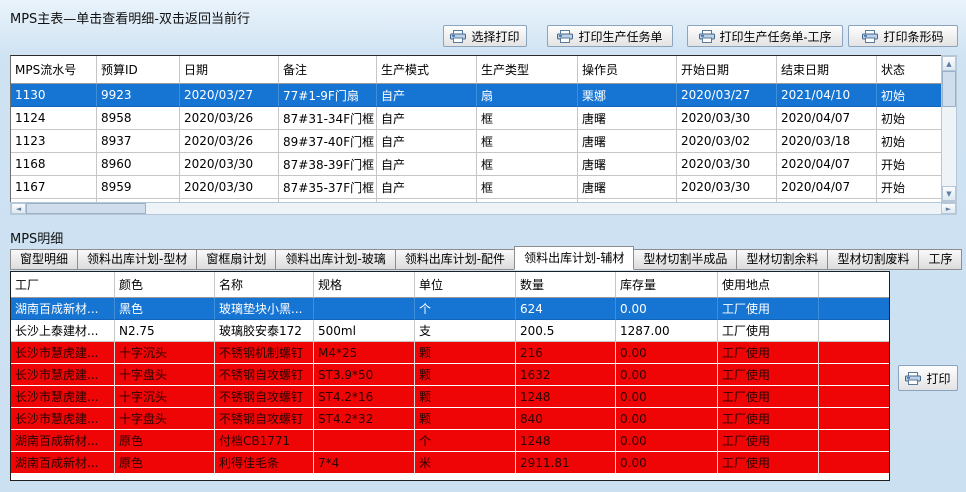  Describe the element at coordinates (427, 141) in the screenshot. I see `mps-cell-r2c4: 自产` at that location.